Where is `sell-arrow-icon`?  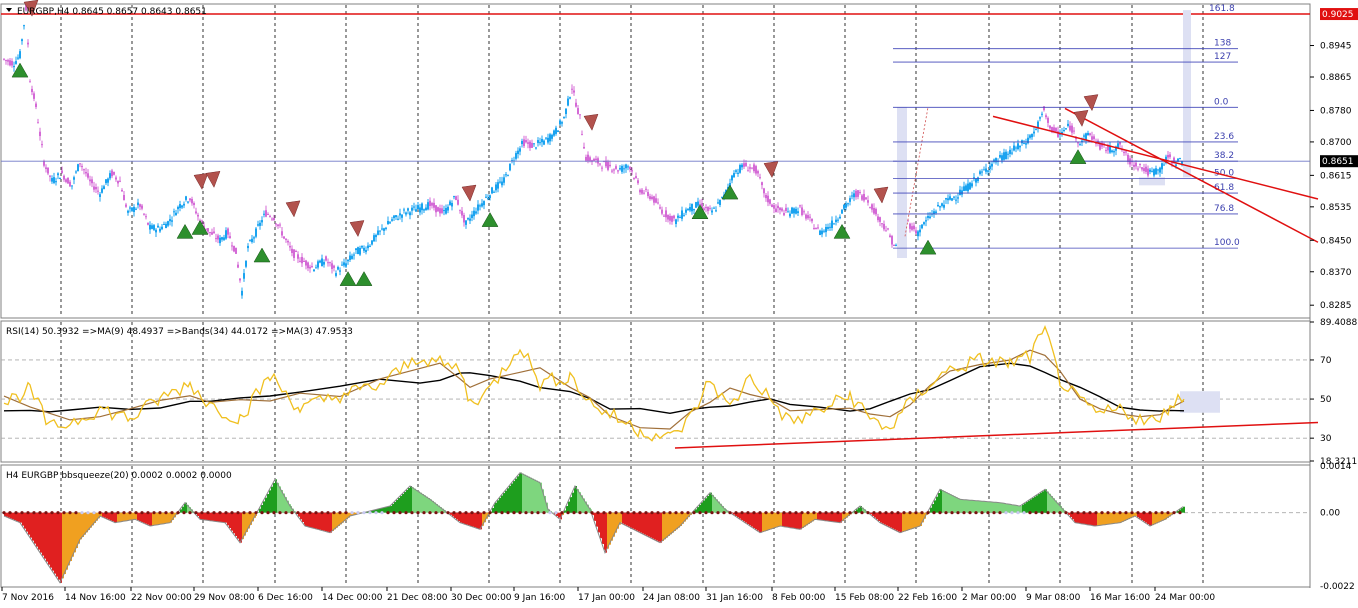 sell-arrow-icon is located at coordinates (201, 181).